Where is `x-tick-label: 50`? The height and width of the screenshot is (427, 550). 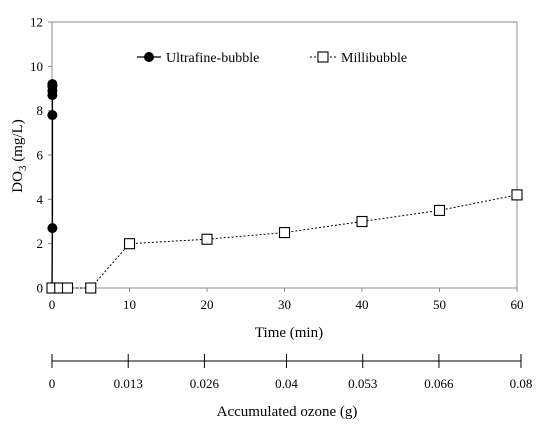 x-tick-label: 50 is located at coordinates (439, 304).